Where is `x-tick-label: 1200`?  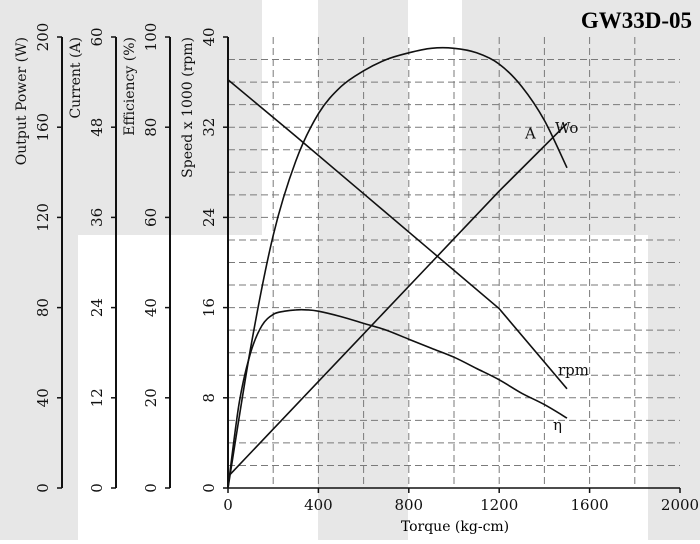
x-tick-label: 1200 is located at coordinates (499, 505).